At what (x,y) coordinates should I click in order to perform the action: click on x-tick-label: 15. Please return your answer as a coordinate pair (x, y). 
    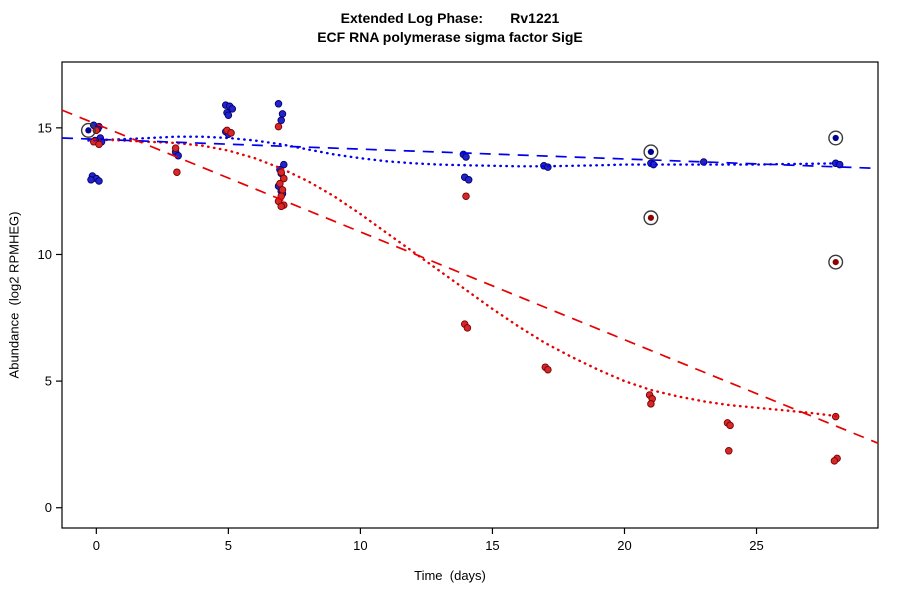
    Looking at the image, I should click on (492, 545).